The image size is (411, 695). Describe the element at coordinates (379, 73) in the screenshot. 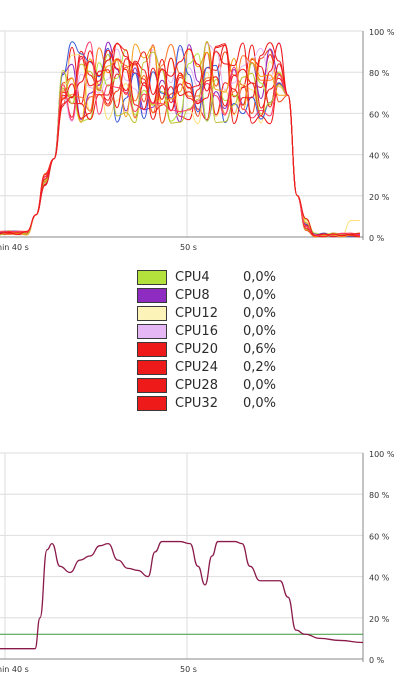

I see `cpu-y-tick-label: 80 %` at that location.